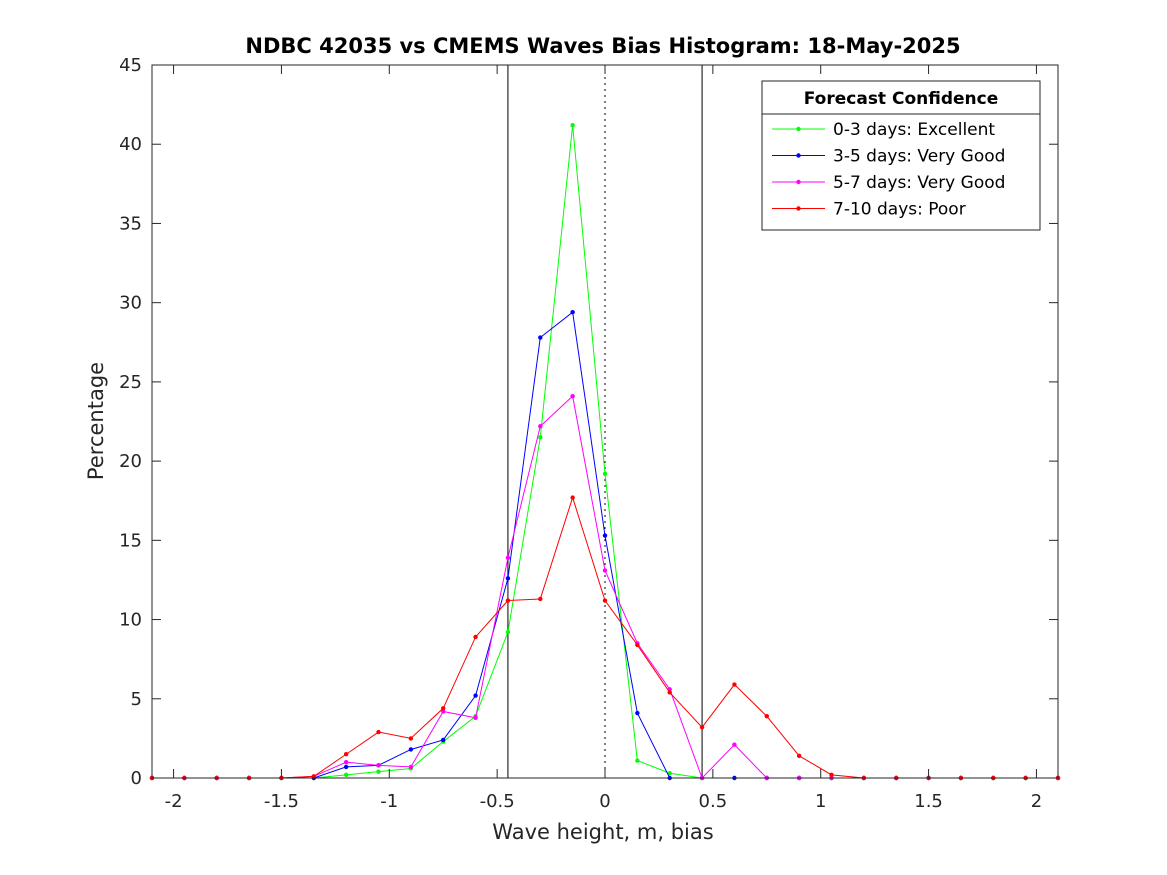 The height and width of the screenshot is (875, 1167). What do you see at coordinates (389, 801) in the screenshot?
I see `x-tick-label: -1` at bounding box center [389, 801].